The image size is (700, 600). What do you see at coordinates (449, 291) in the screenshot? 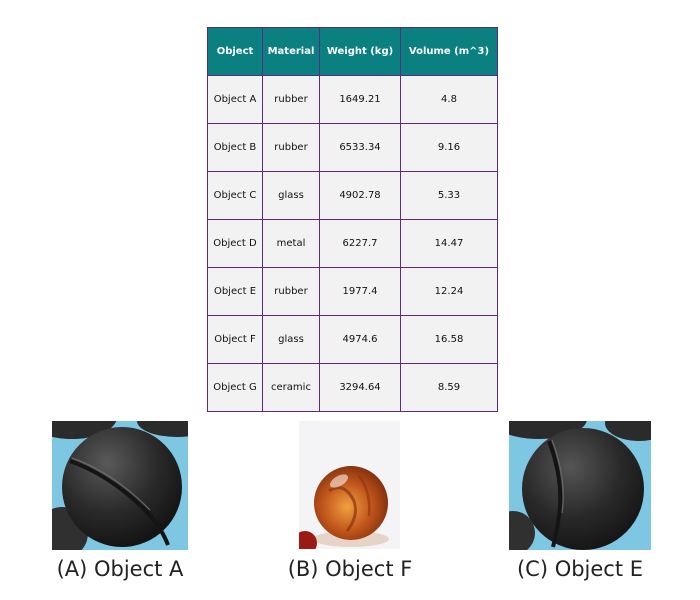
I see `cell-volume: 12.24` at bounding box center [449, 291].